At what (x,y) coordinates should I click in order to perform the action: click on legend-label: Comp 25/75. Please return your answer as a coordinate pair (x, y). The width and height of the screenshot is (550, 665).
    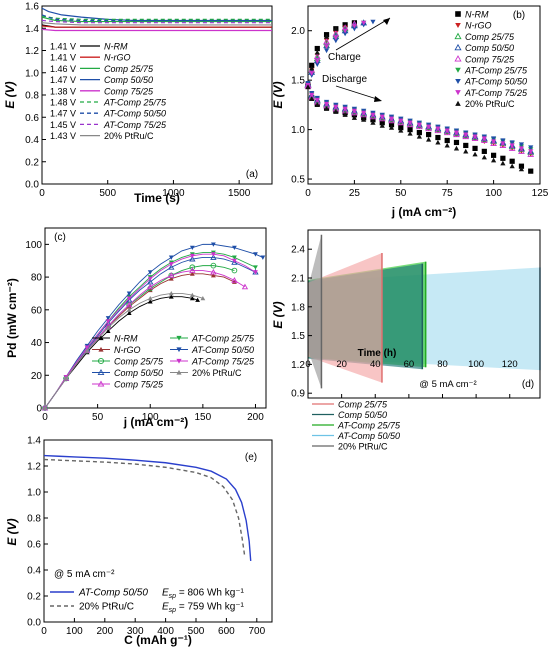
    Looking at the image, I should click on (129, 69).